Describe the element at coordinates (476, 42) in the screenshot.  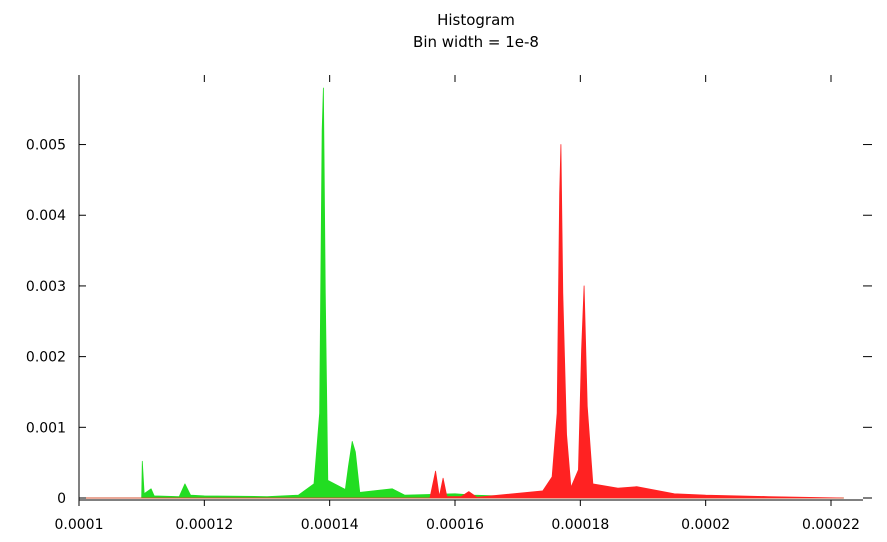
I see `chart-subtitle: Bin width = 1e-8` at that location.